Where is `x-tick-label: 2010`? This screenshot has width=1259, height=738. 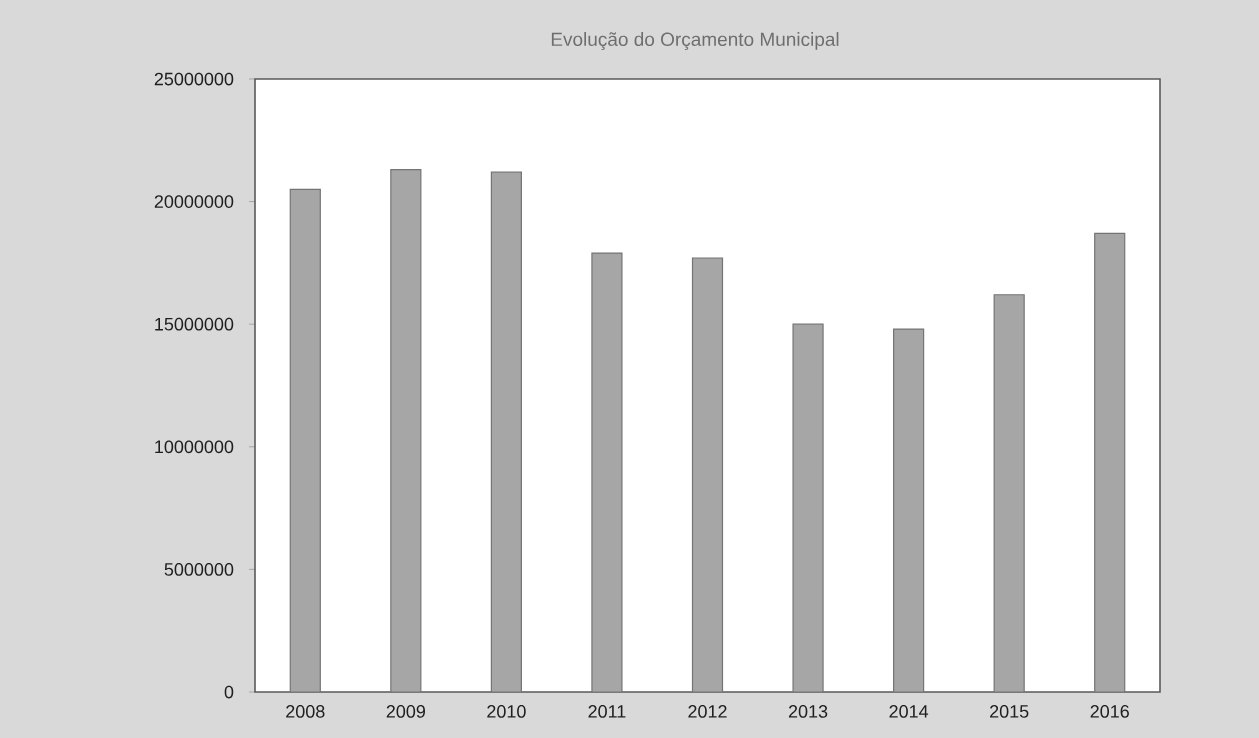 x-tick-label: 2010 is located at coordinates (506, 711).